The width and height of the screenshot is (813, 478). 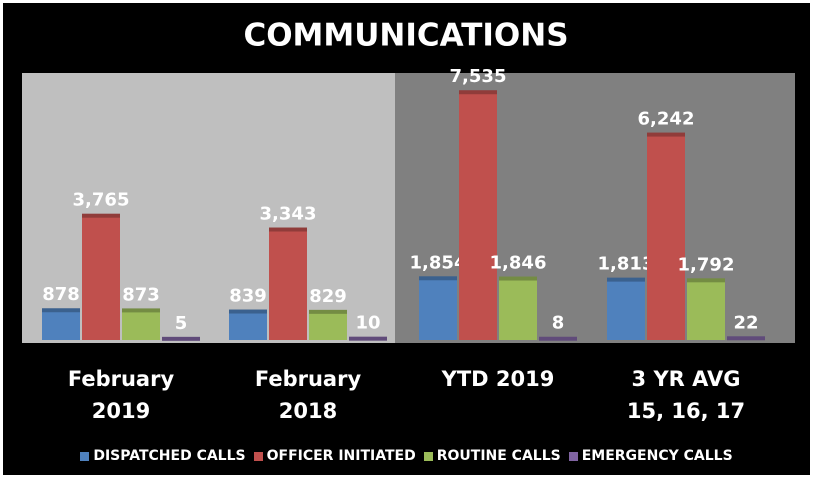 I want to click on data-label: 1,792, so click(x=706, y=264).